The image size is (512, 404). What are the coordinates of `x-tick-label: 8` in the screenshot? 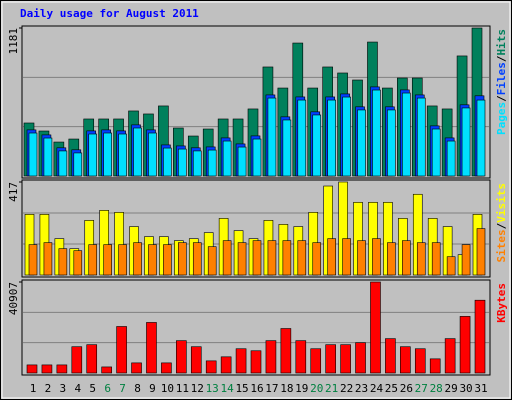 It's located at (137, 388).